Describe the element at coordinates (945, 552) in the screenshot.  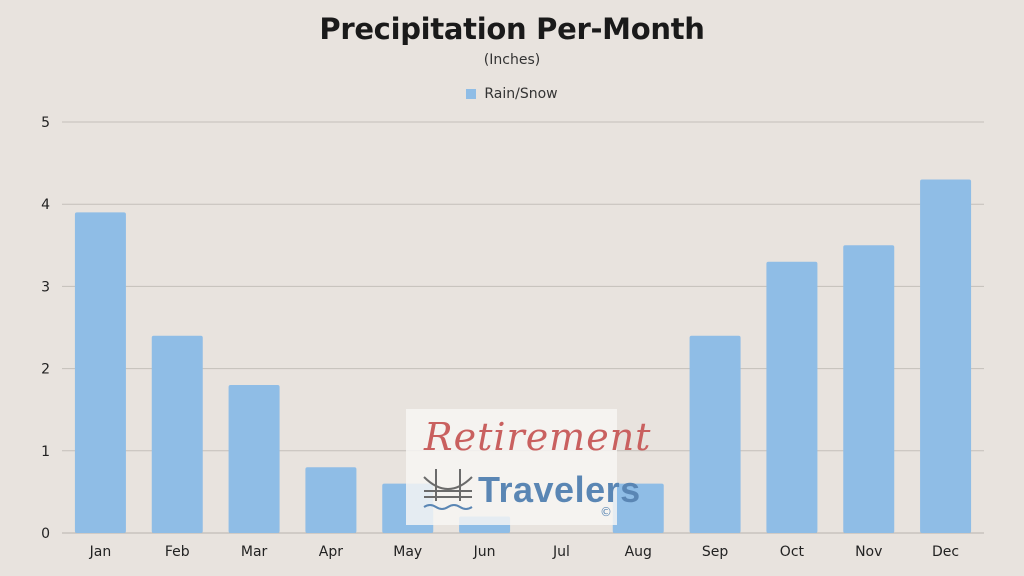
I see `x-tick-label: Dec` at that location.